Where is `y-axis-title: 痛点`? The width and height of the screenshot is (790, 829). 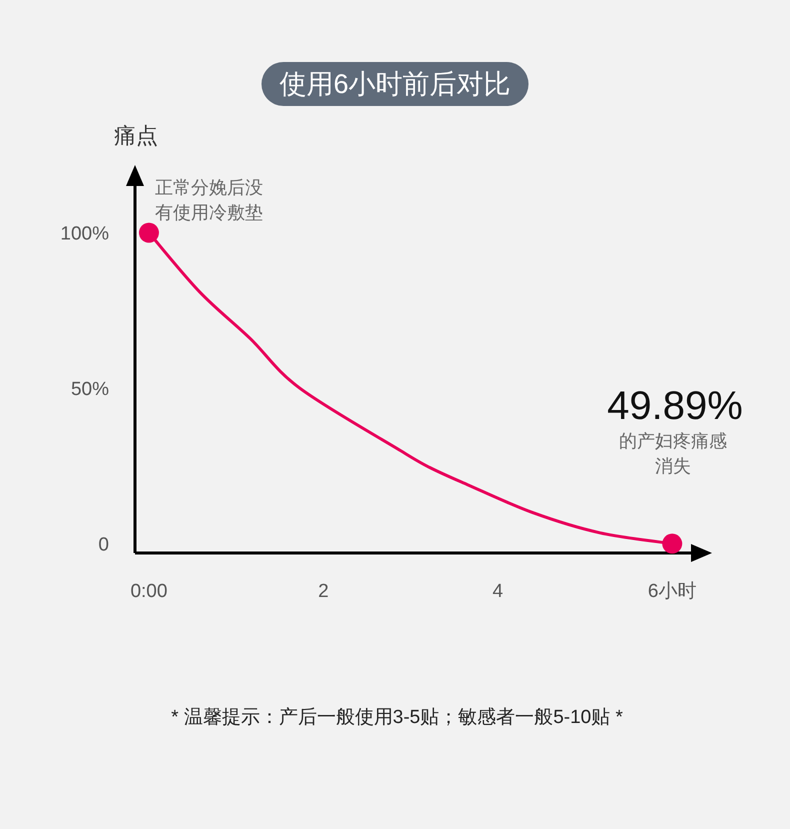
y-axis-title: 痛点 is located at coordinates (136, 135).